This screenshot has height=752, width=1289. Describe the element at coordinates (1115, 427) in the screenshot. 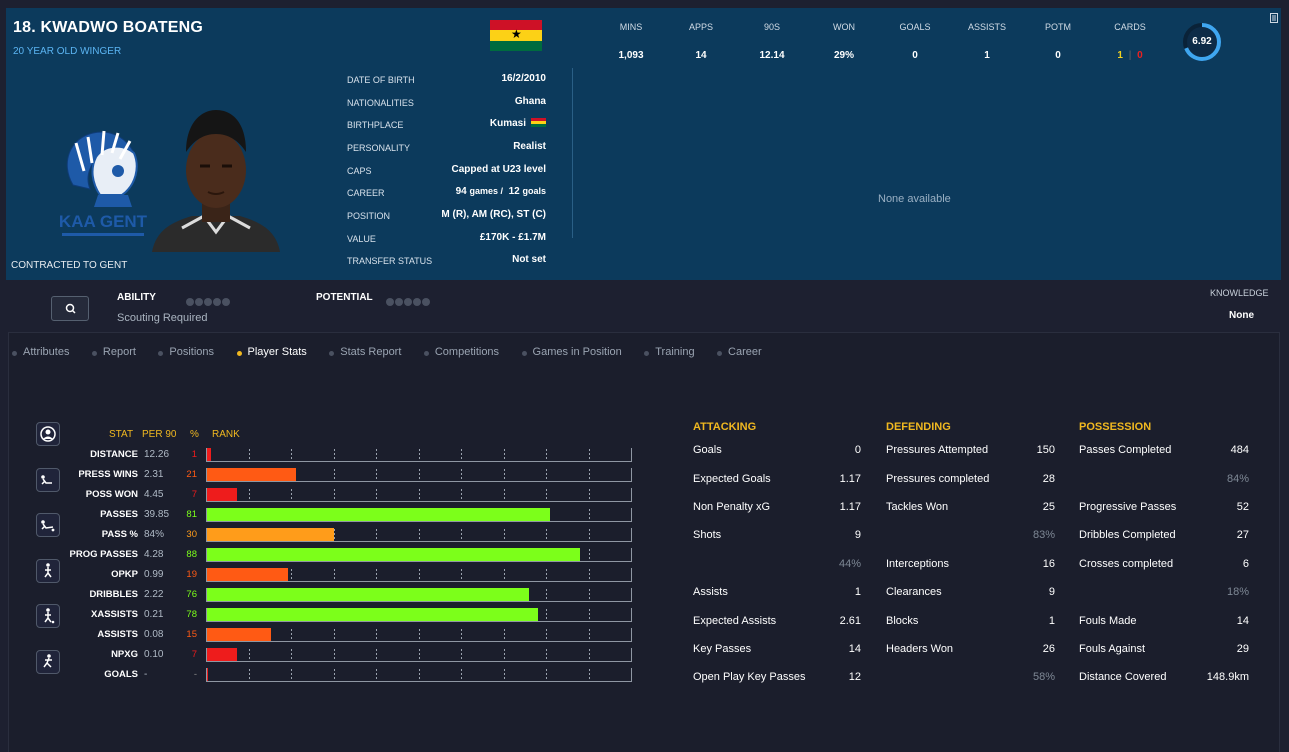

I see `table-title-possession: POSSESSION` at that location.